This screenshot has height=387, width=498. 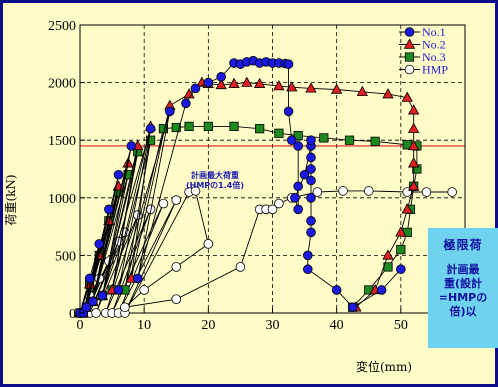 I want to click on callout-body: 計画最 重(設計 =HMPの 倍)以, so click(x=463, y=290).